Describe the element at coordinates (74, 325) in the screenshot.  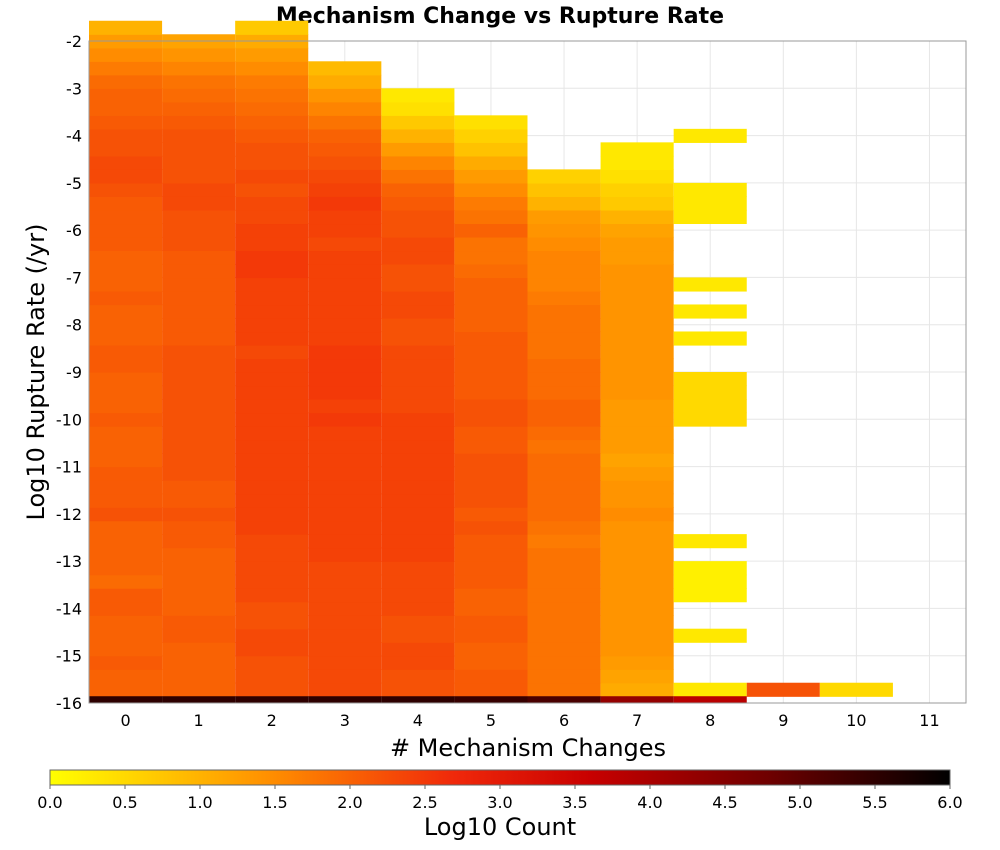
I see `y-tick-label: -8` at that location.